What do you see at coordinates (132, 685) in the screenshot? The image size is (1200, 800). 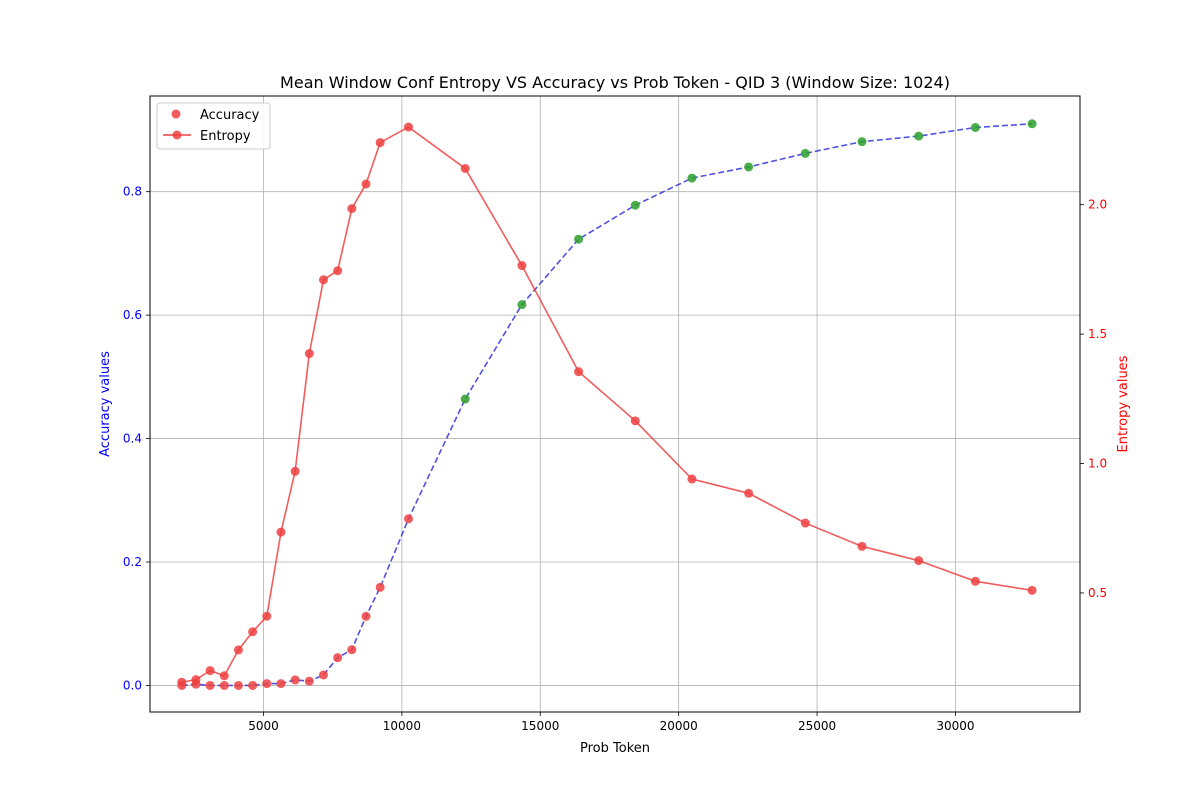 I see `y-left-tick-label: 0.0` at bounding box center [132, 685].